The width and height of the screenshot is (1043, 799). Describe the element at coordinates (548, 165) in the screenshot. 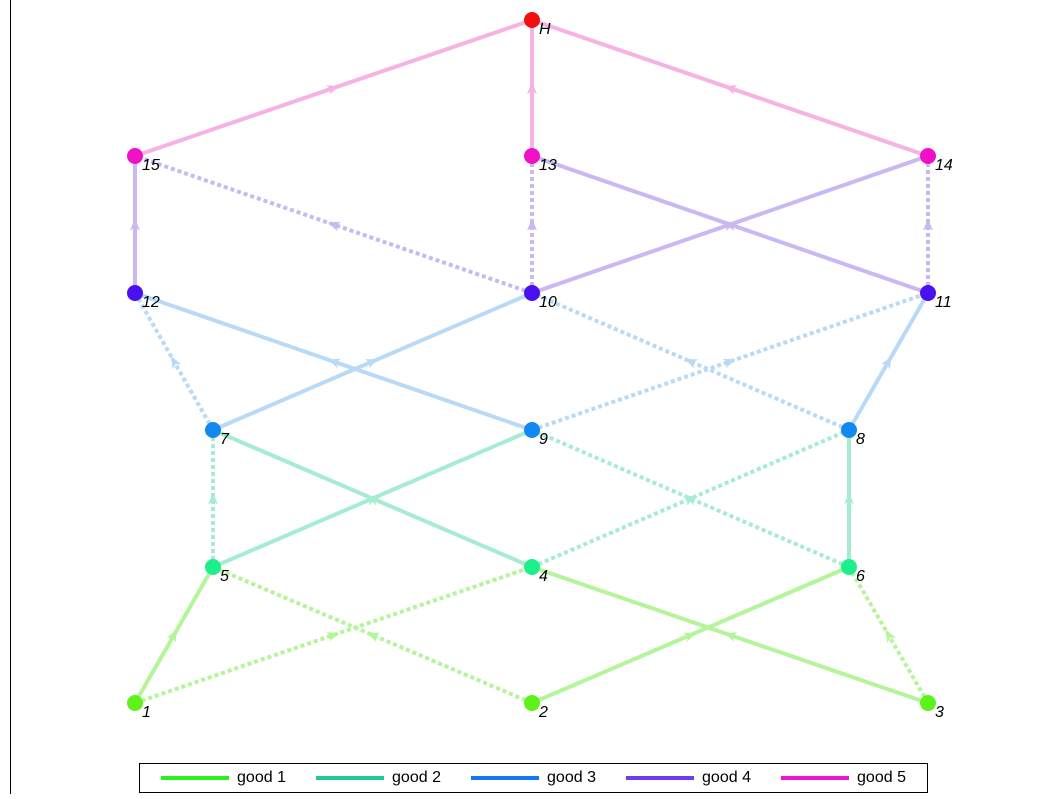

I see `node-label-13: 13` at that location.